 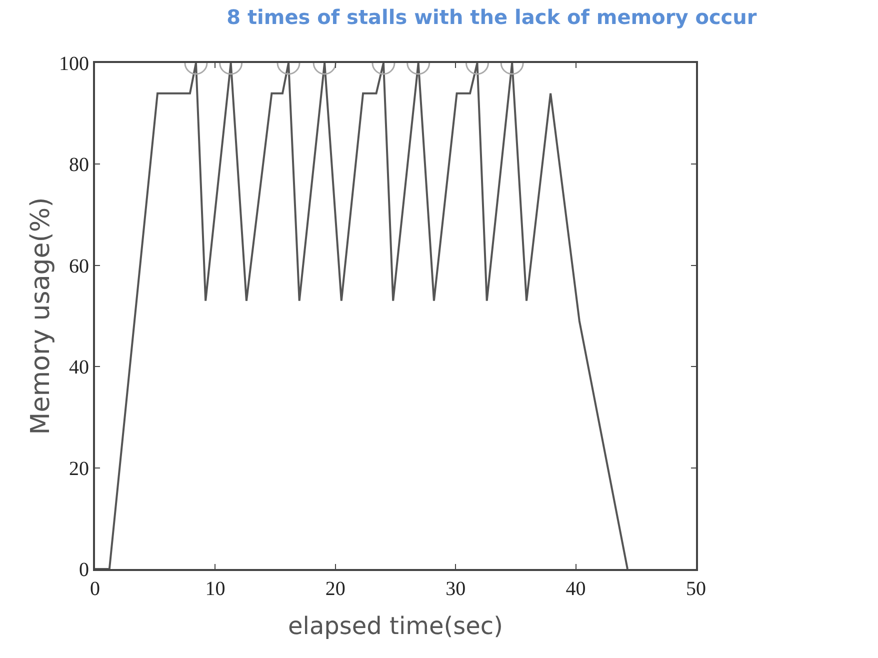 I want to click on y-tick-label: 20, so click(x=79, y=469).